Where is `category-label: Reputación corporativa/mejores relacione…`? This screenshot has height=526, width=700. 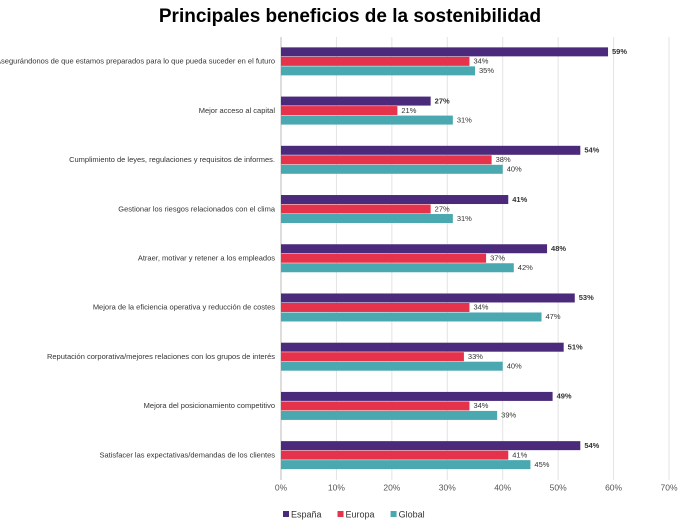
category-label: Reputación corporativa/mejores relacione… is located at coordinates (161, 356).